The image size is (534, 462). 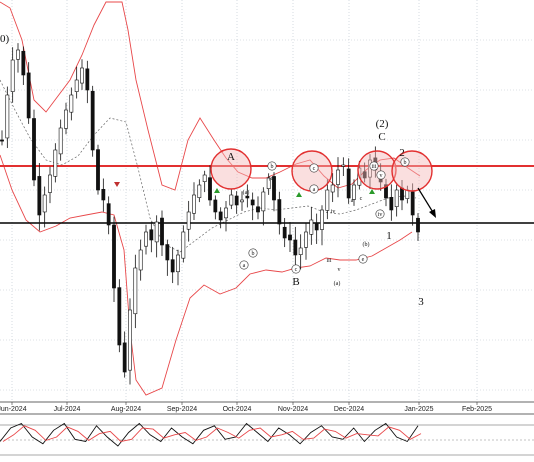 I want to click on circled-wave-label: e, so click(x=363, y=260).